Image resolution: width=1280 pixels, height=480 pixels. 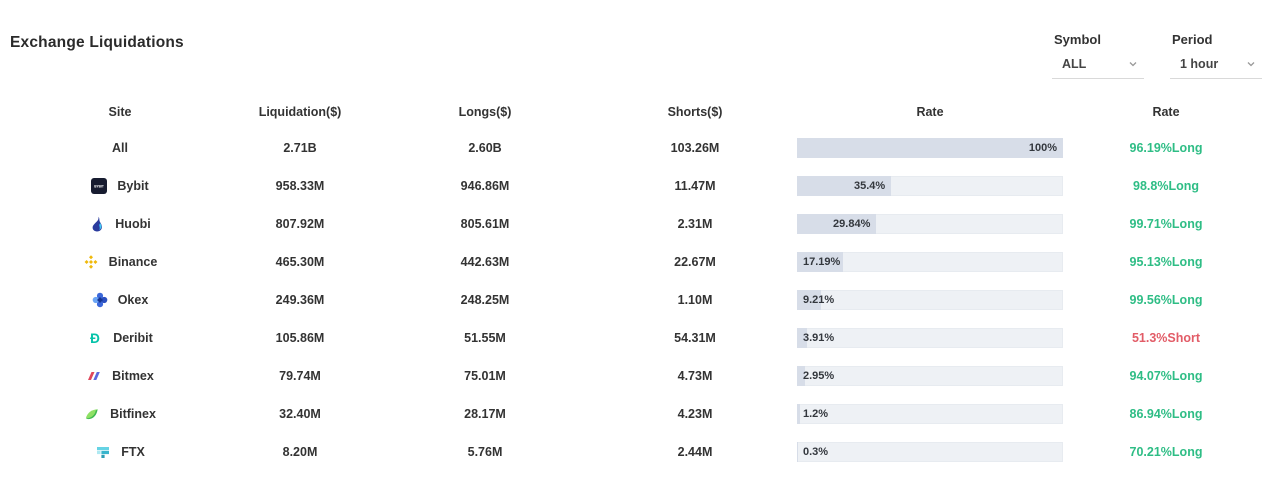 I want to click on site-label: All, so click(x=120, y=148).